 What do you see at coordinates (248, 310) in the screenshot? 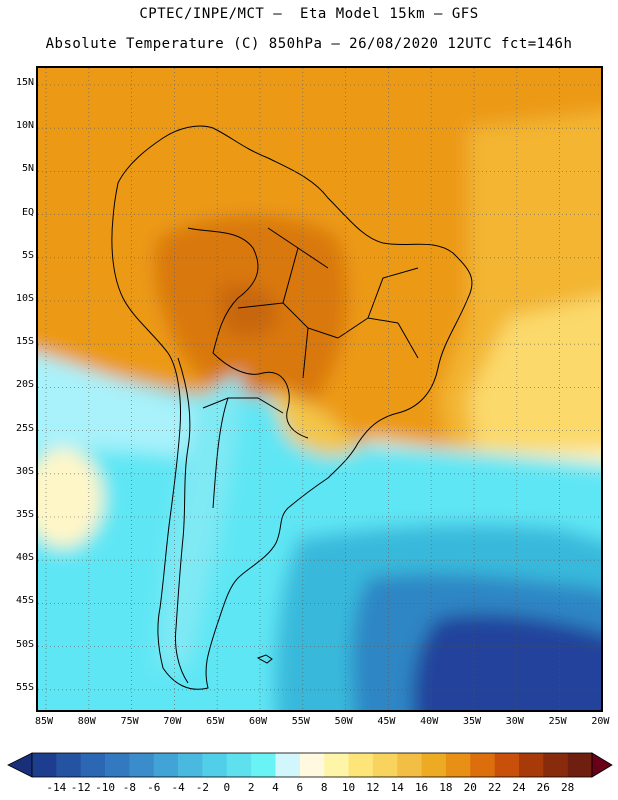
I see `field-hot-core` at bounding box center [248, 310].